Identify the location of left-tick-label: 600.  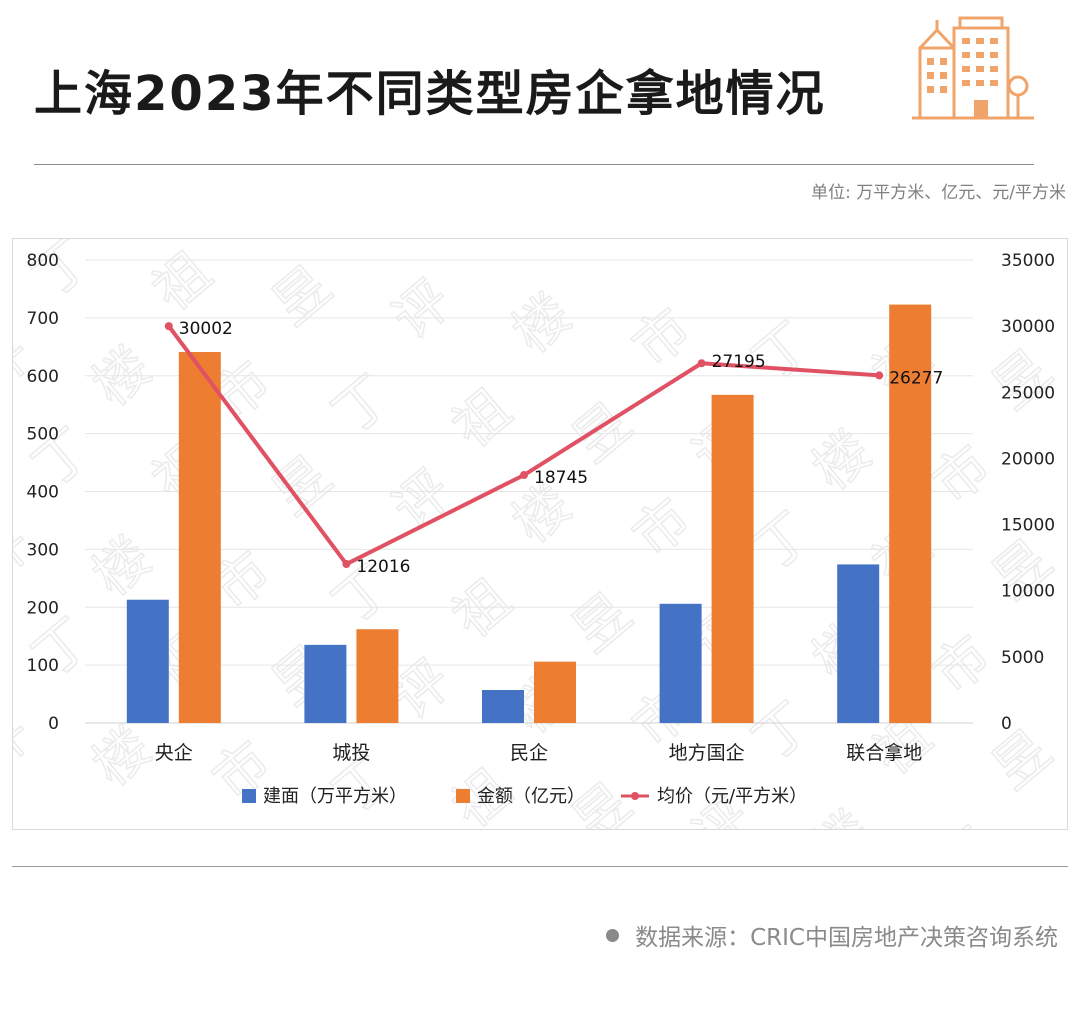
(43, 377).